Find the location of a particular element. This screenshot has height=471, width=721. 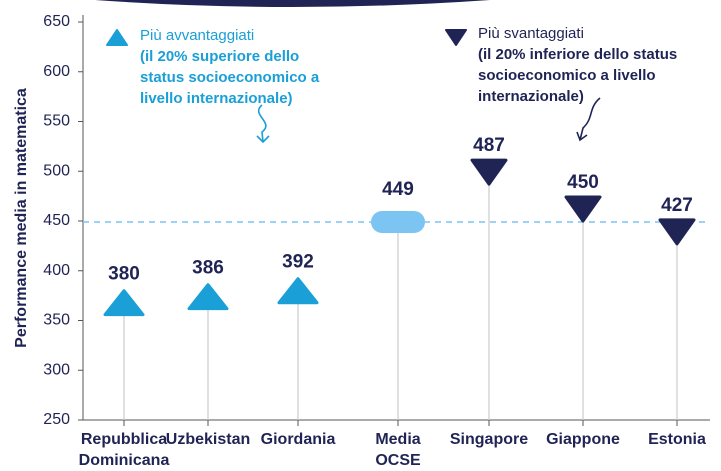

annotation-line: (il 20% superiore dello is located at coordinates (219, 56).